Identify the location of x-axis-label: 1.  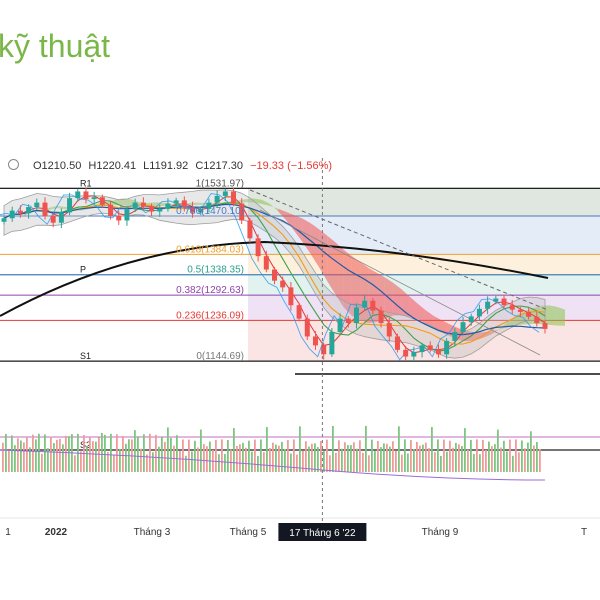
(8, 532).